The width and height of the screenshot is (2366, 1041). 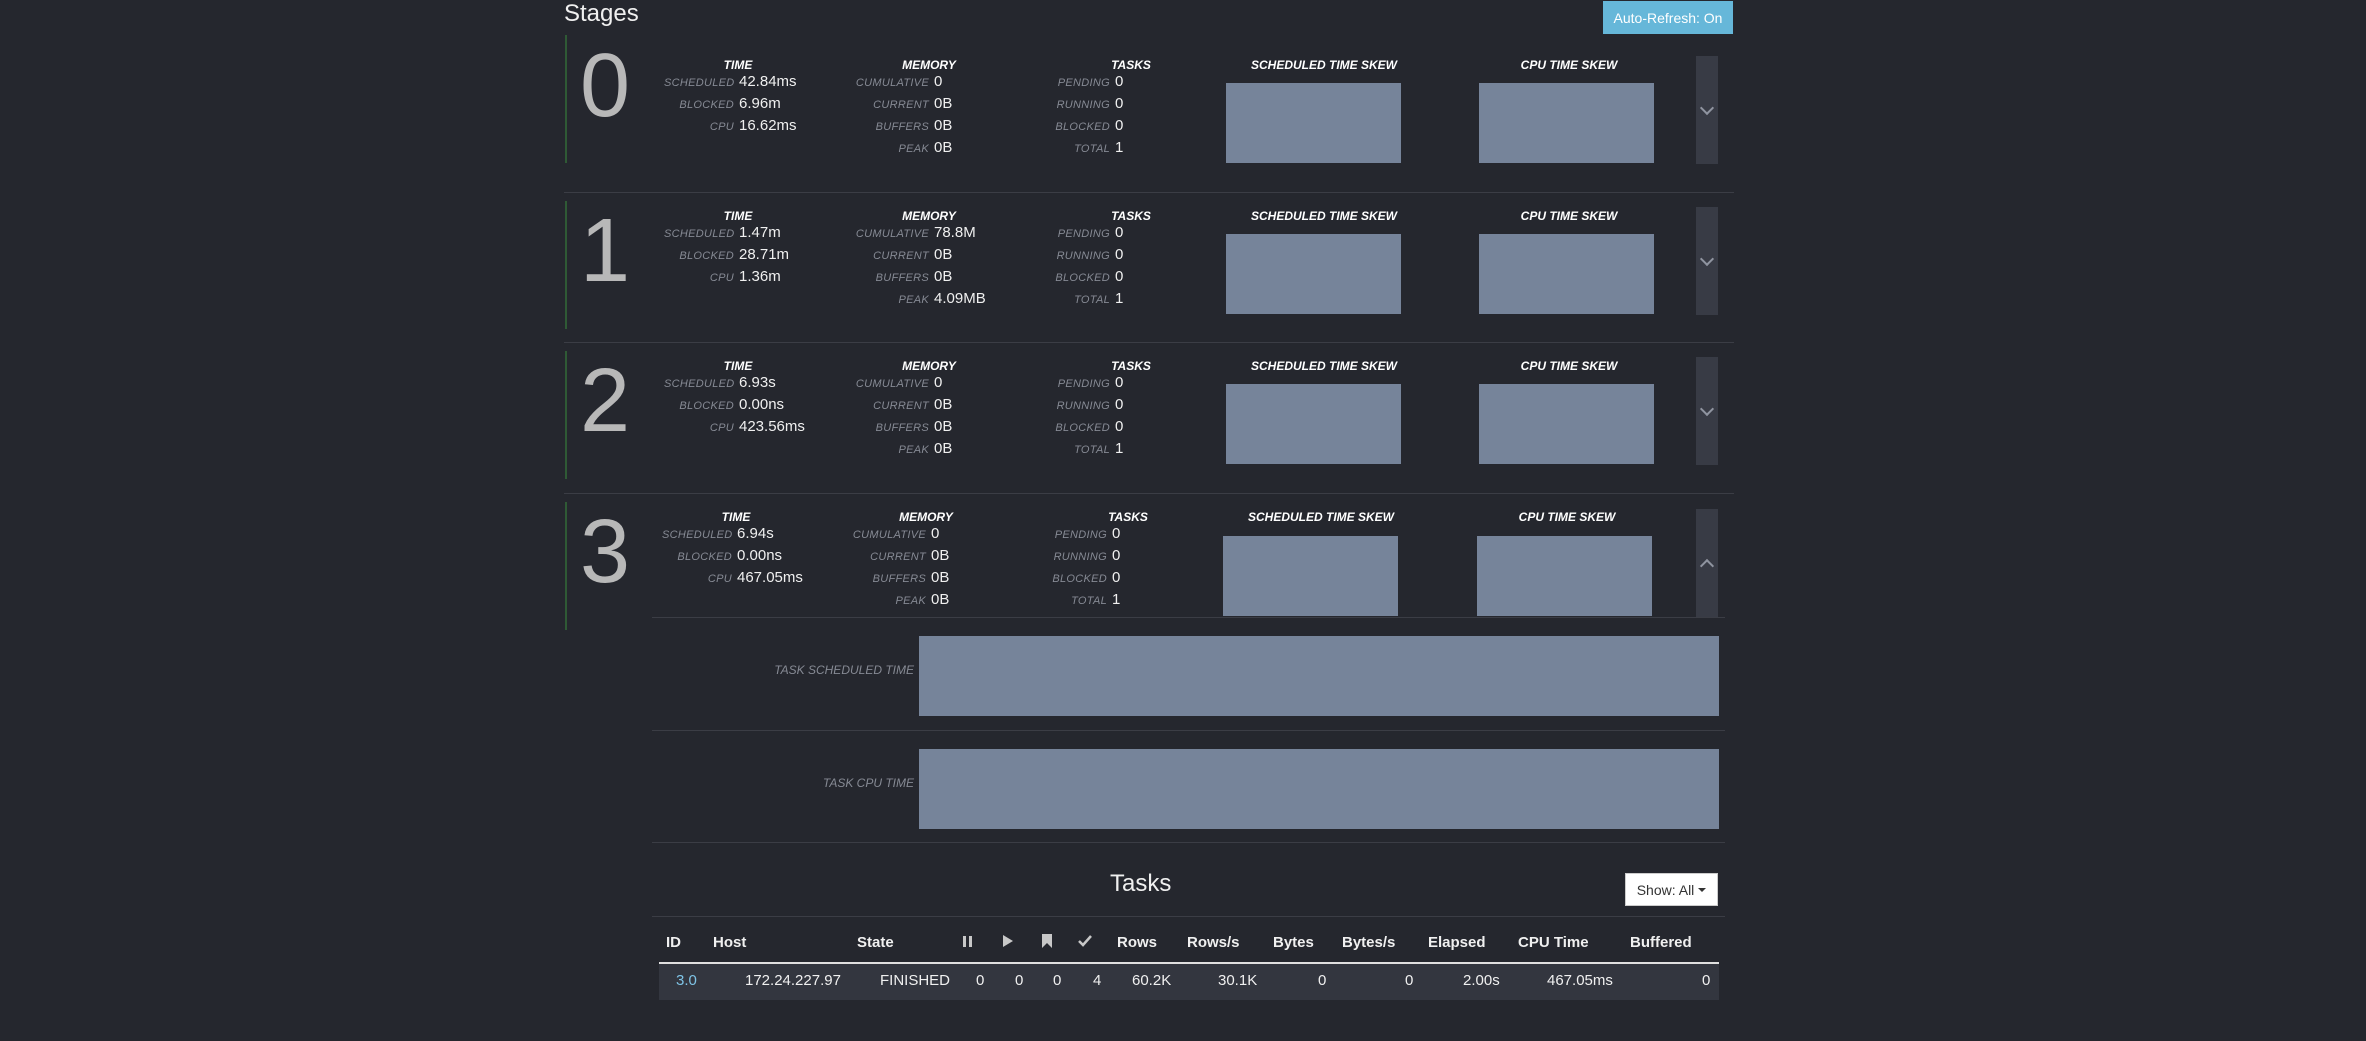 I want to click on col-header-buffered: Buffered, so click(x=1661, y=942).